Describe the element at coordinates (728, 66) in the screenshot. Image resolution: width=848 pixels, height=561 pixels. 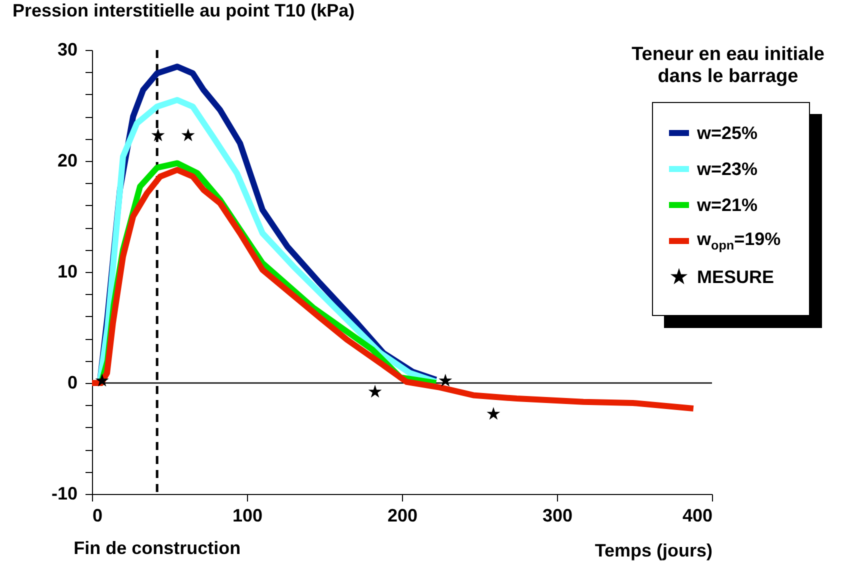
I see `legend-title: Teneur en eau initiale dans le barrage` at that location.